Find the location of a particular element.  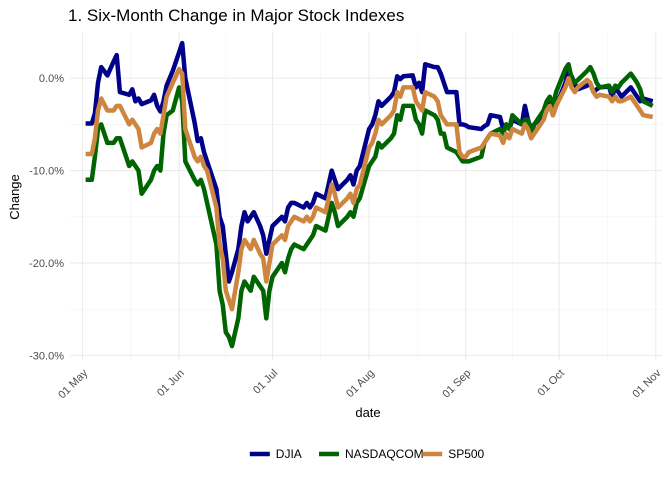

x-tick-label: 01 Nov is located at coordinates (646, 383).